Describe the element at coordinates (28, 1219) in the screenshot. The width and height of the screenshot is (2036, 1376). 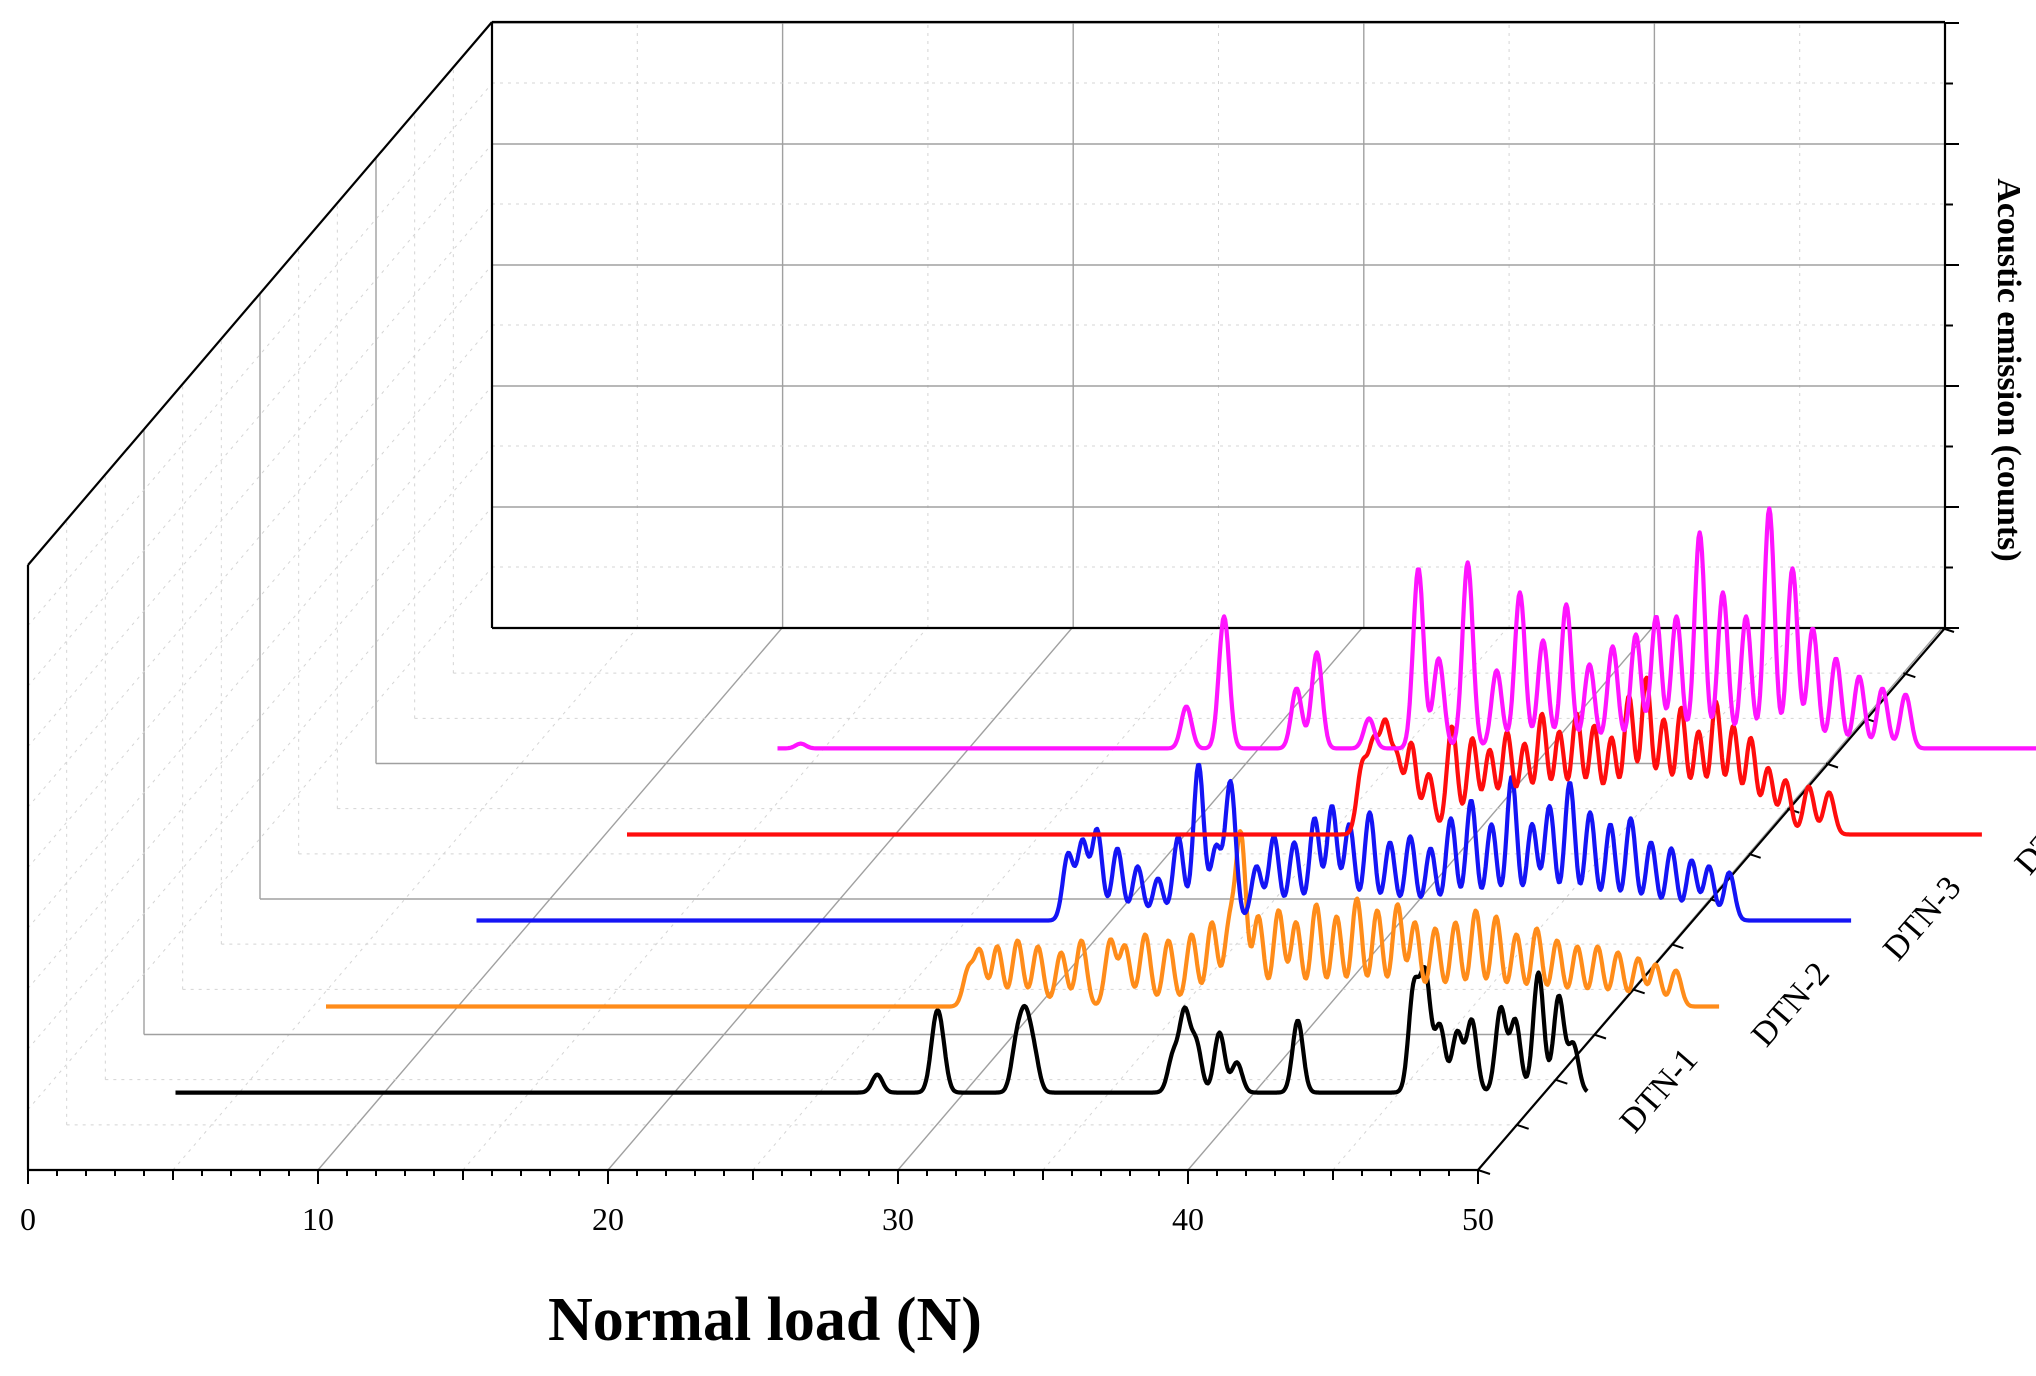
I see `x-tick-label: 0` at that location.